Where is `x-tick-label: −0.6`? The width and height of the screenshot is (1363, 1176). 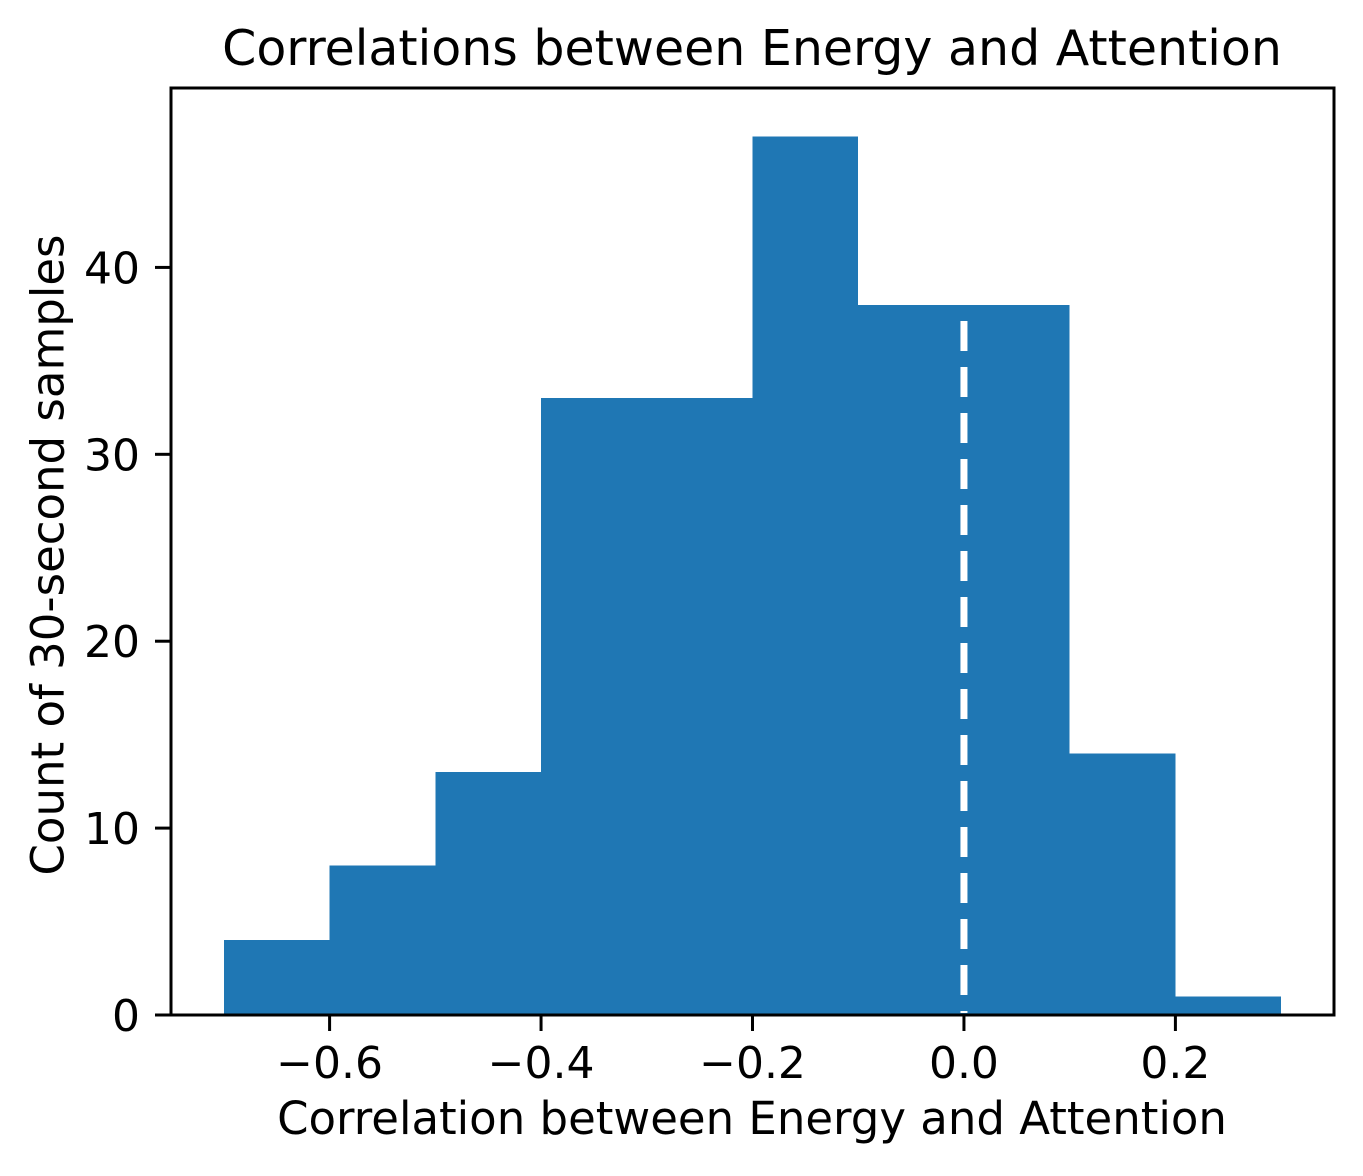
x-tick-label: −0.6 is located at coordinates (329, 1063).